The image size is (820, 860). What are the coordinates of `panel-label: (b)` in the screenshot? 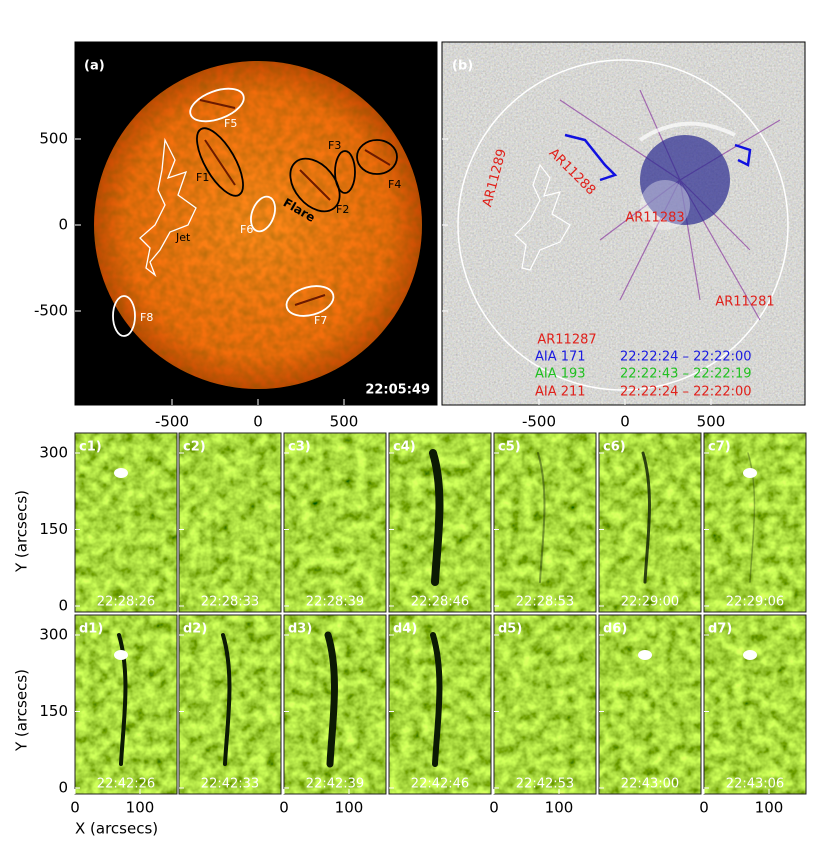 It's located at (462, 66).